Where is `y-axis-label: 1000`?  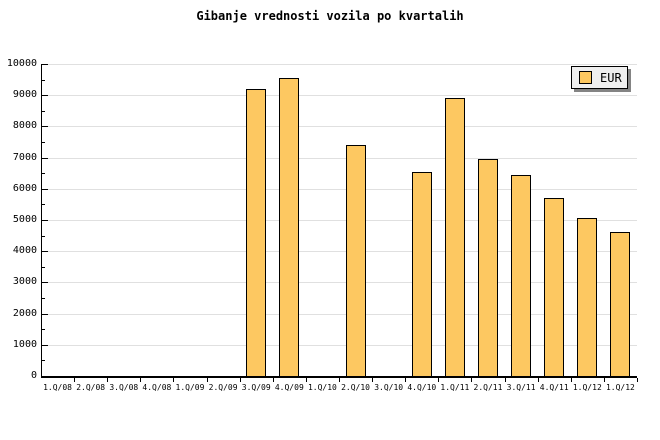
y-axis-label: 1000 is located at coordinates (24, 344).